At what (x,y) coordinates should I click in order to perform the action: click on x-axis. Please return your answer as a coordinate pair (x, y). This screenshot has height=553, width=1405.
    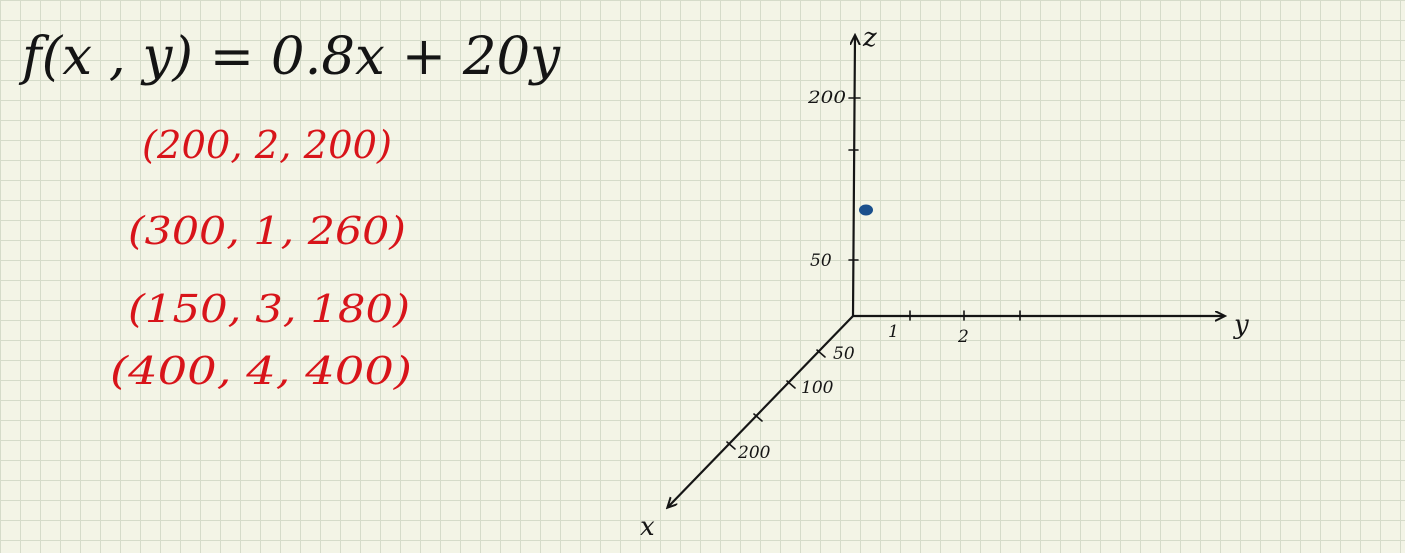
    Looking at the image, I should click on (761, 410).